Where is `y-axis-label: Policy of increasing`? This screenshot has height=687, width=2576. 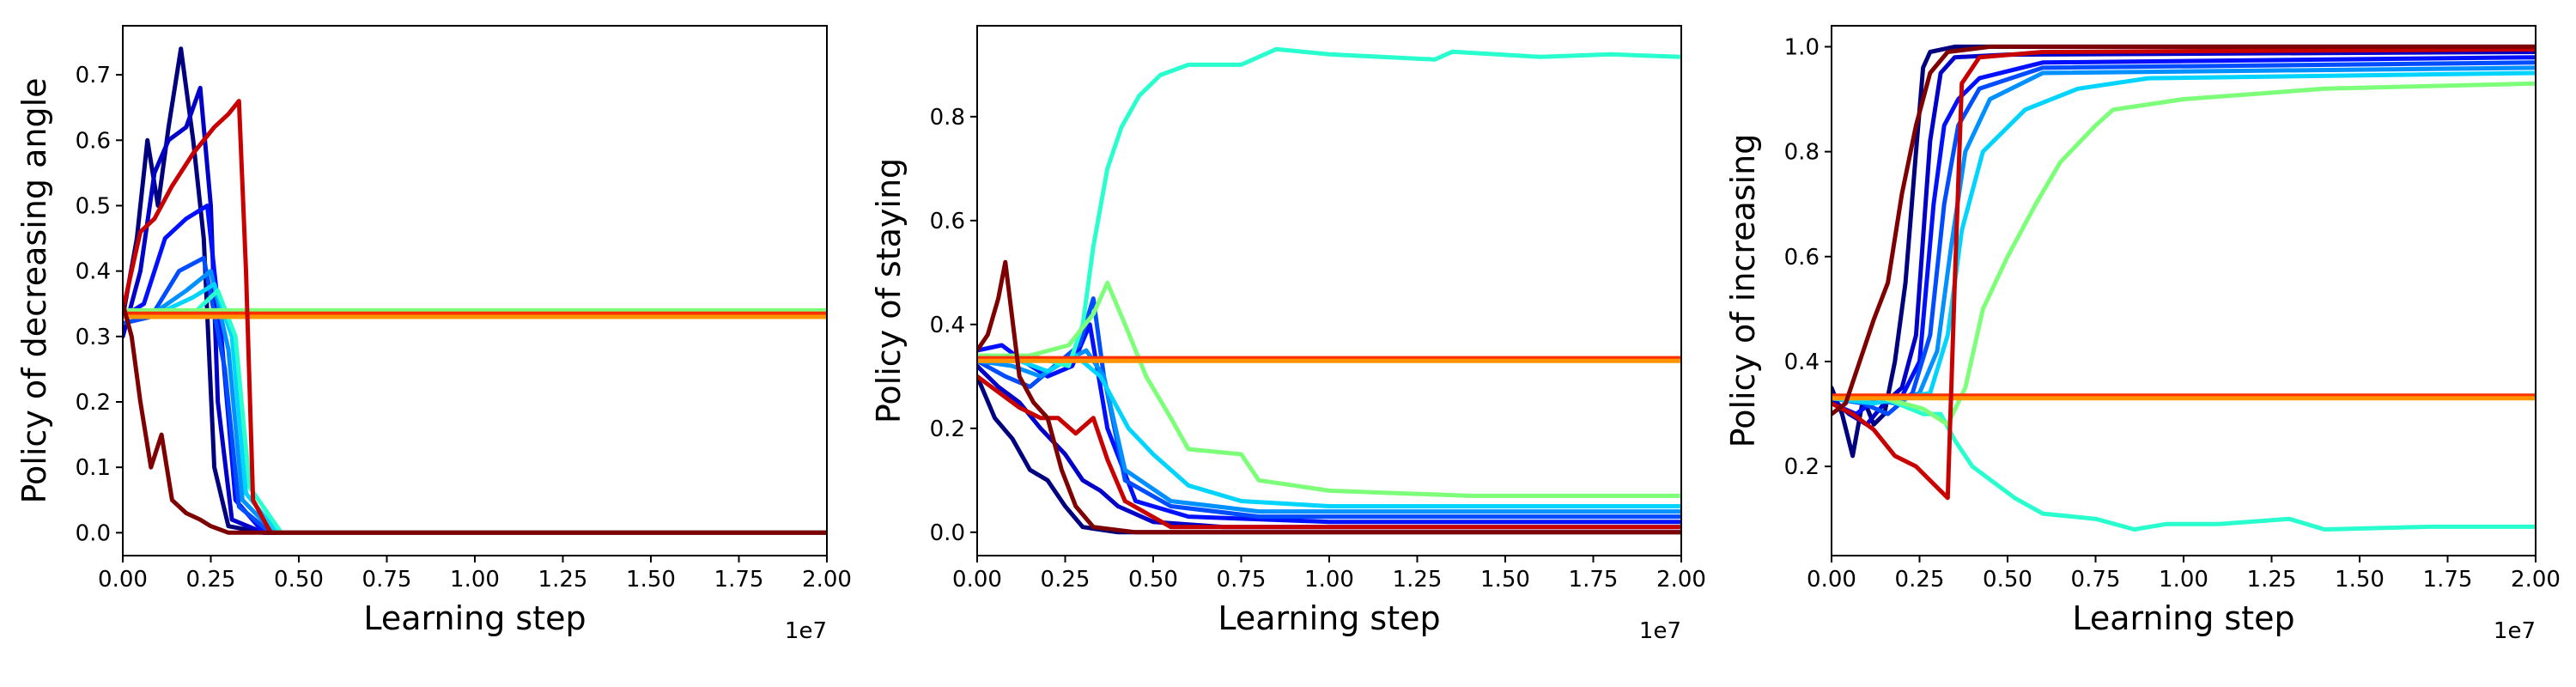
y-axis-label: Policy of increasing is located at coordinates (1743, 291).